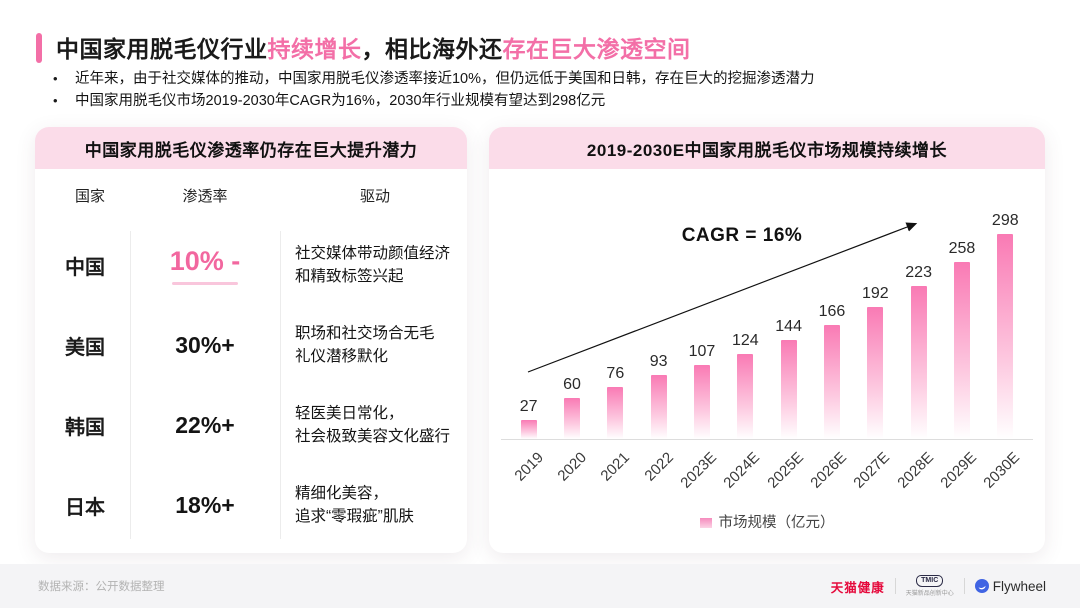 The height and width of the screenshot is (608, 1080). Describe the element at coordinates (1019, 586) in the screenshot. I see `flywheel-name: Flywheel` at that location.